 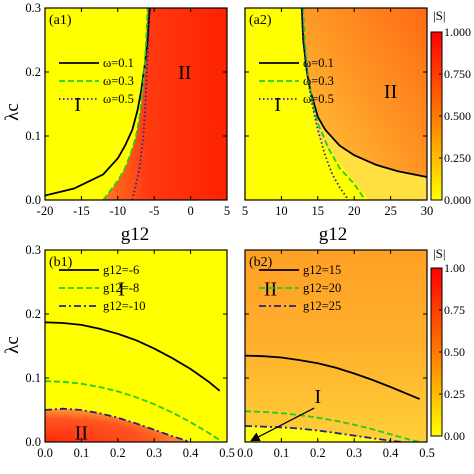 What do you see at coordinates (124, 306) in the screenshot?
I see `legend-label: g12=-10` at bounding box center [124, 306].